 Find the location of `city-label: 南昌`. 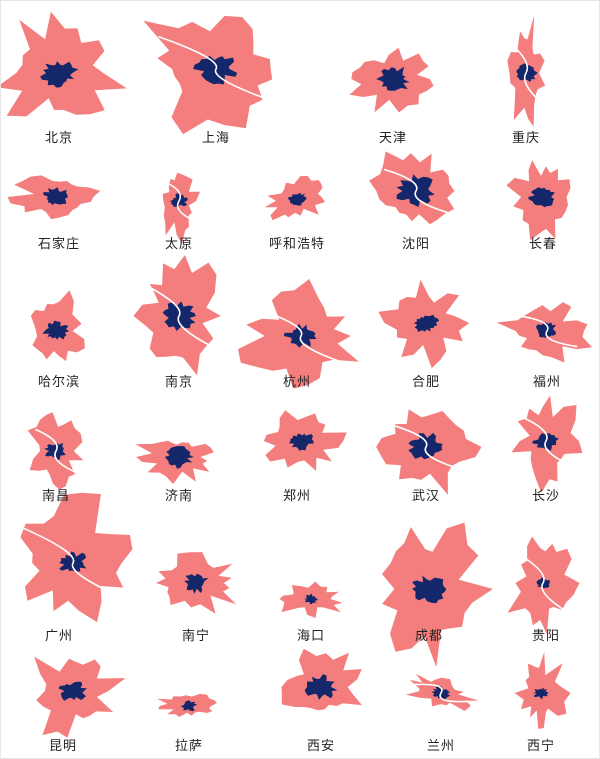

city-label: 南昌 is located at coordinates (55, 496).